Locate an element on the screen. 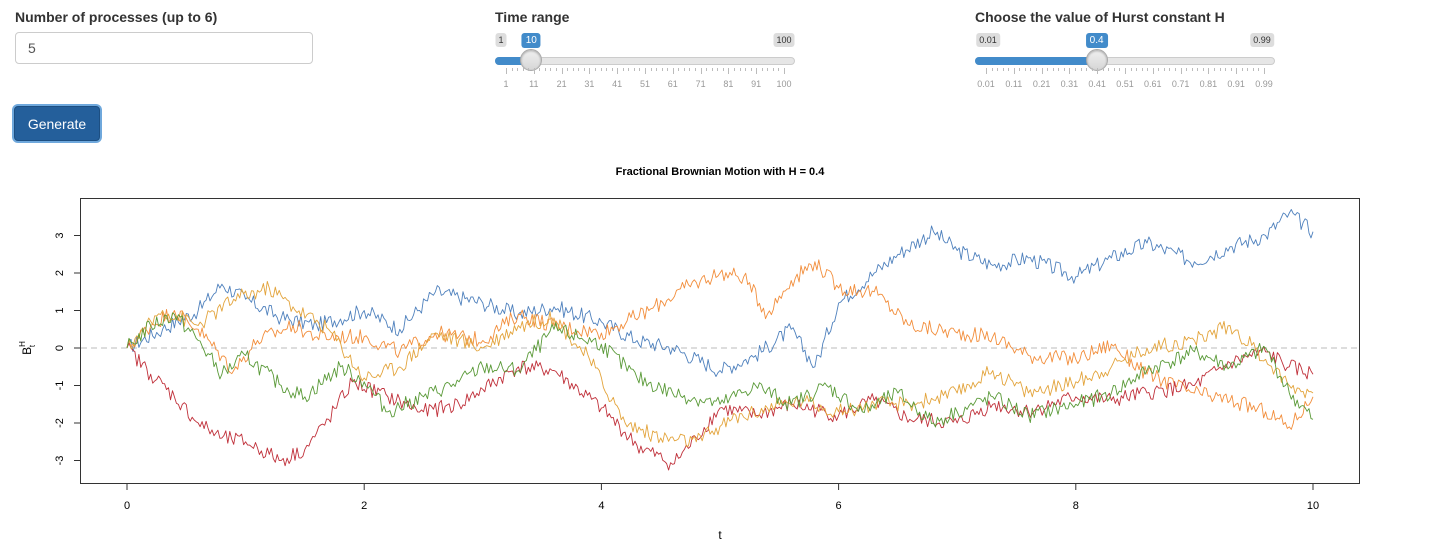 Image resolution: width=1440 pixels, height=550 pixels. chart-title: Fractional Brownian Motion with H = 0.4 is located at coordinates (721, 172).